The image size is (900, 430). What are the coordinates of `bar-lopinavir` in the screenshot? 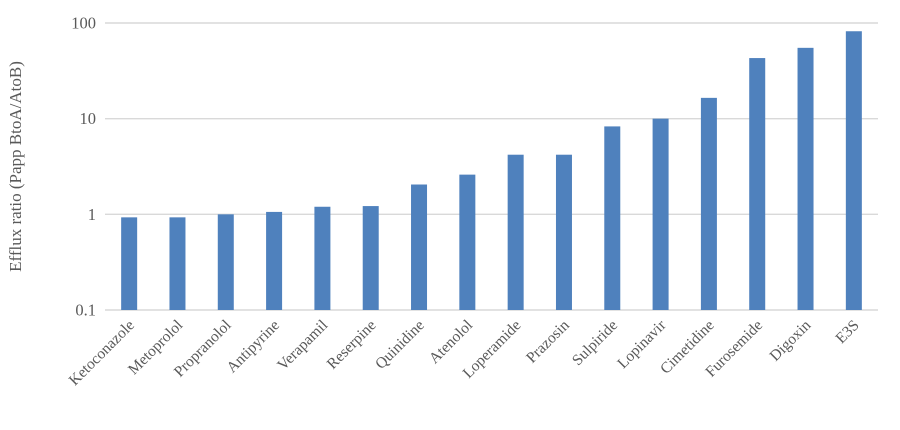 It's located at (660, 214).